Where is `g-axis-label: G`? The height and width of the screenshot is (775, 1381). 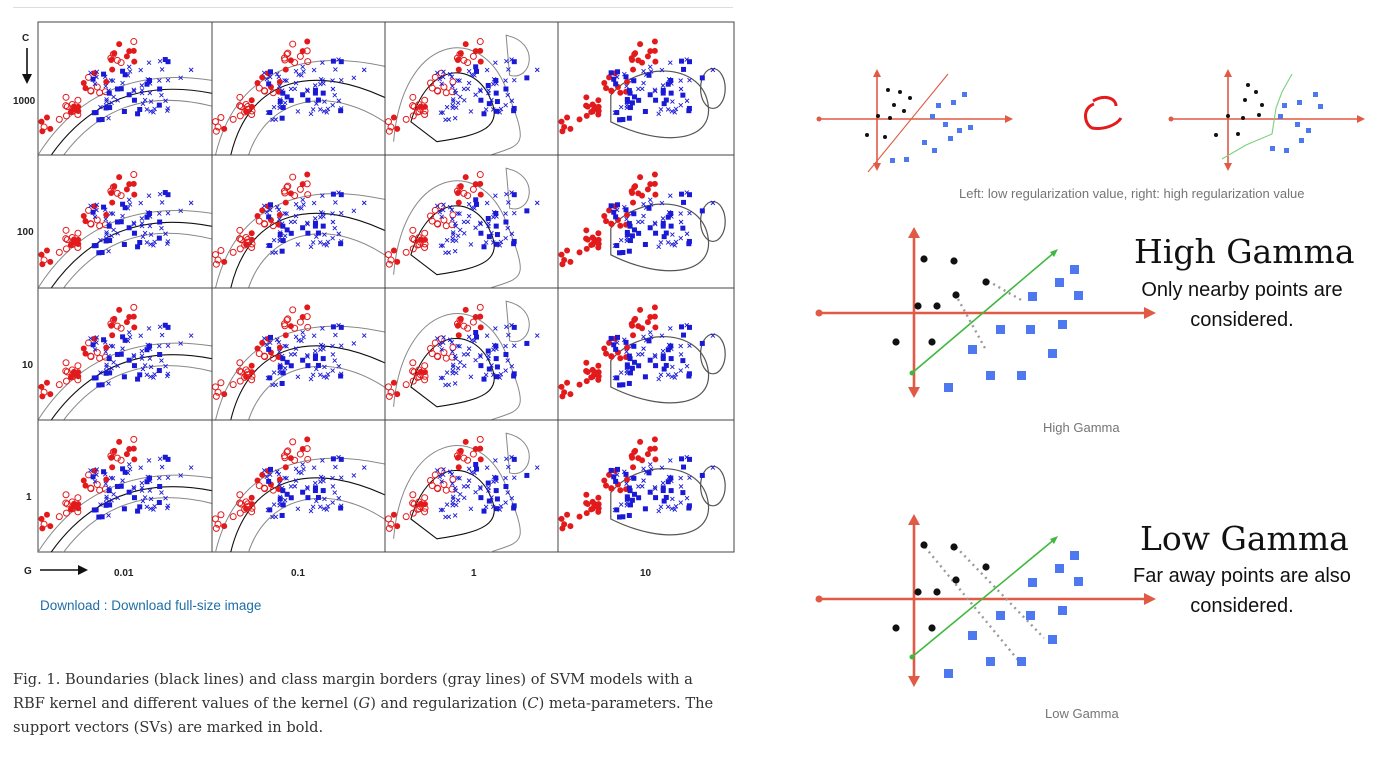 g-axis-label: G is located at coordinates (28, 571).